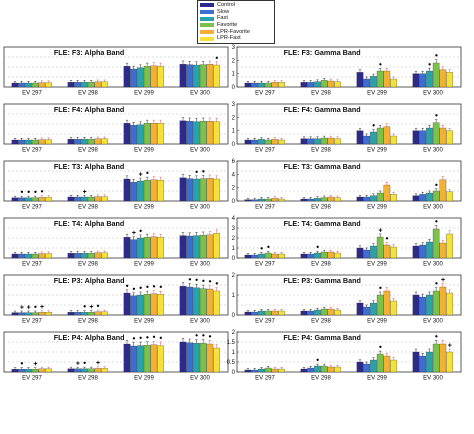  Describe the element at coordinates (89, 109) in the screenshot. I see `chart-title: FLE: F4: Alpha Band` at that location.